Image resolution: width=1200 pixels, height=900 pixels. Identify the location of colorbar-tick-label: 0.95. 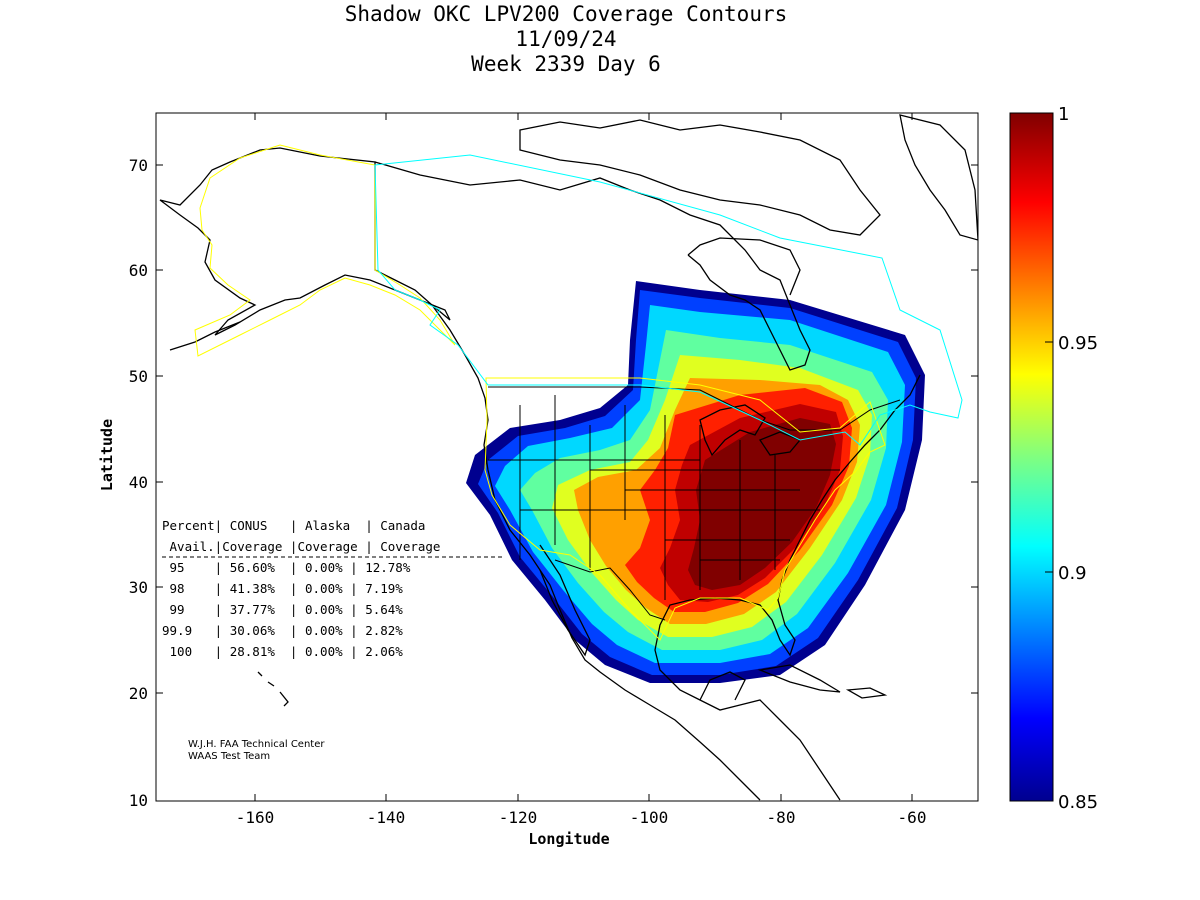
(1078, 343).